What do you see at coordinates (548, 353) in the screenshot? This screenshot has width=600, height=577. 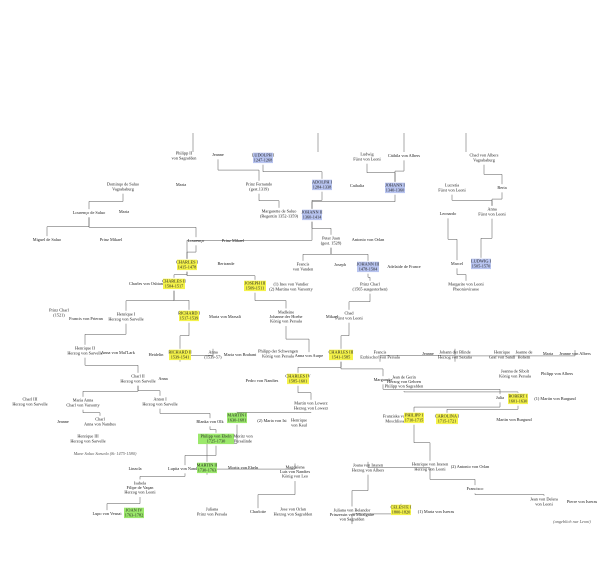 I see `person-label-line: Marta` at bounding box center [548, 353].